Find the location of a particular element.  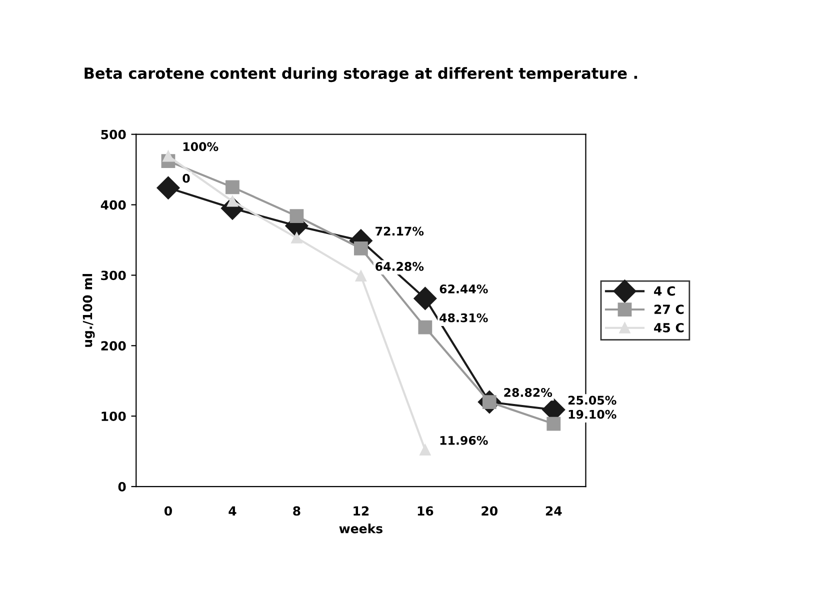

x-tick-label: 12 is located at coordinates (361, 511).